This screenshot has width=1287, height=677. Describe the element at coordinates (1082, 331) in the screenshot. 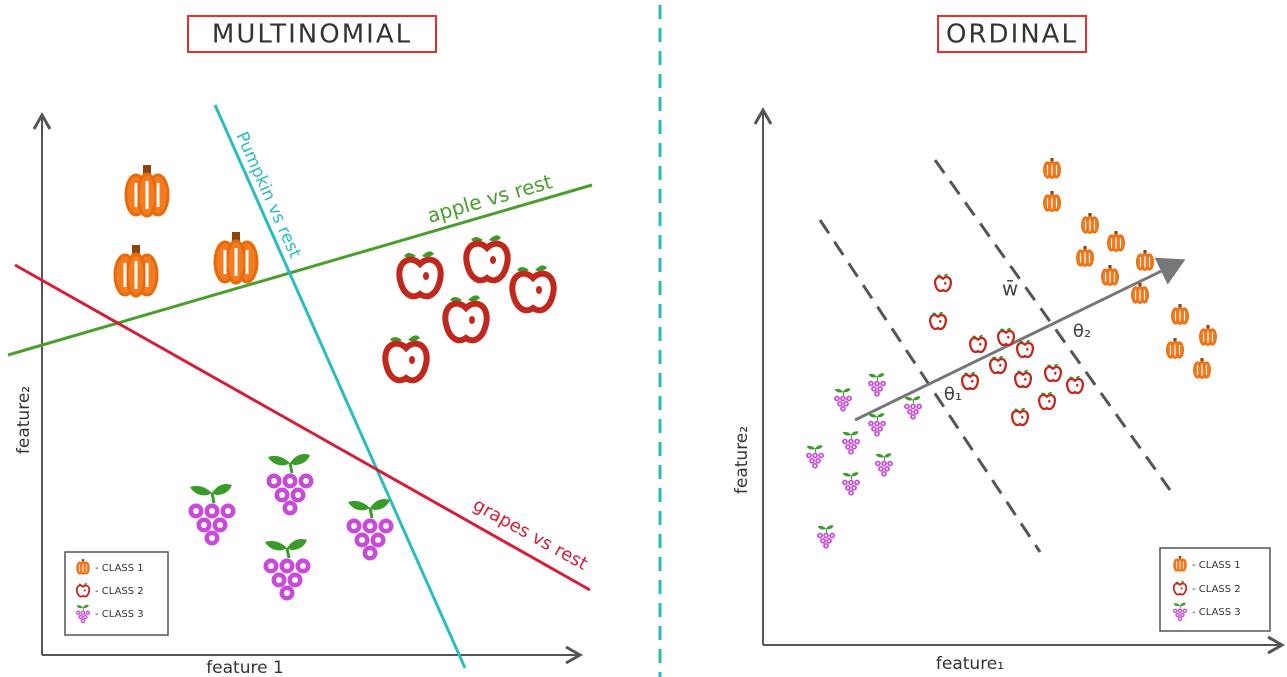

I see `threshold-label: θ₂` at that location.